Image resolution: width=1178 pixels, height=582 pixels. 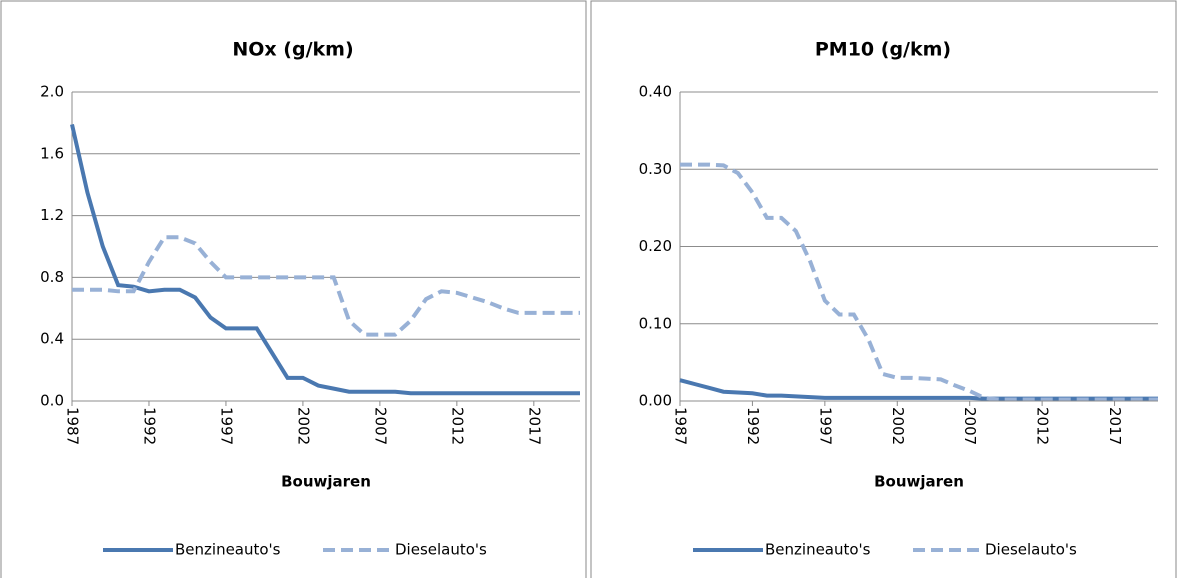 What do you see at coordinates (52, 153) in the screenshot?
I see `y-tick-label: 1.6` at bounding box center [52, 153].